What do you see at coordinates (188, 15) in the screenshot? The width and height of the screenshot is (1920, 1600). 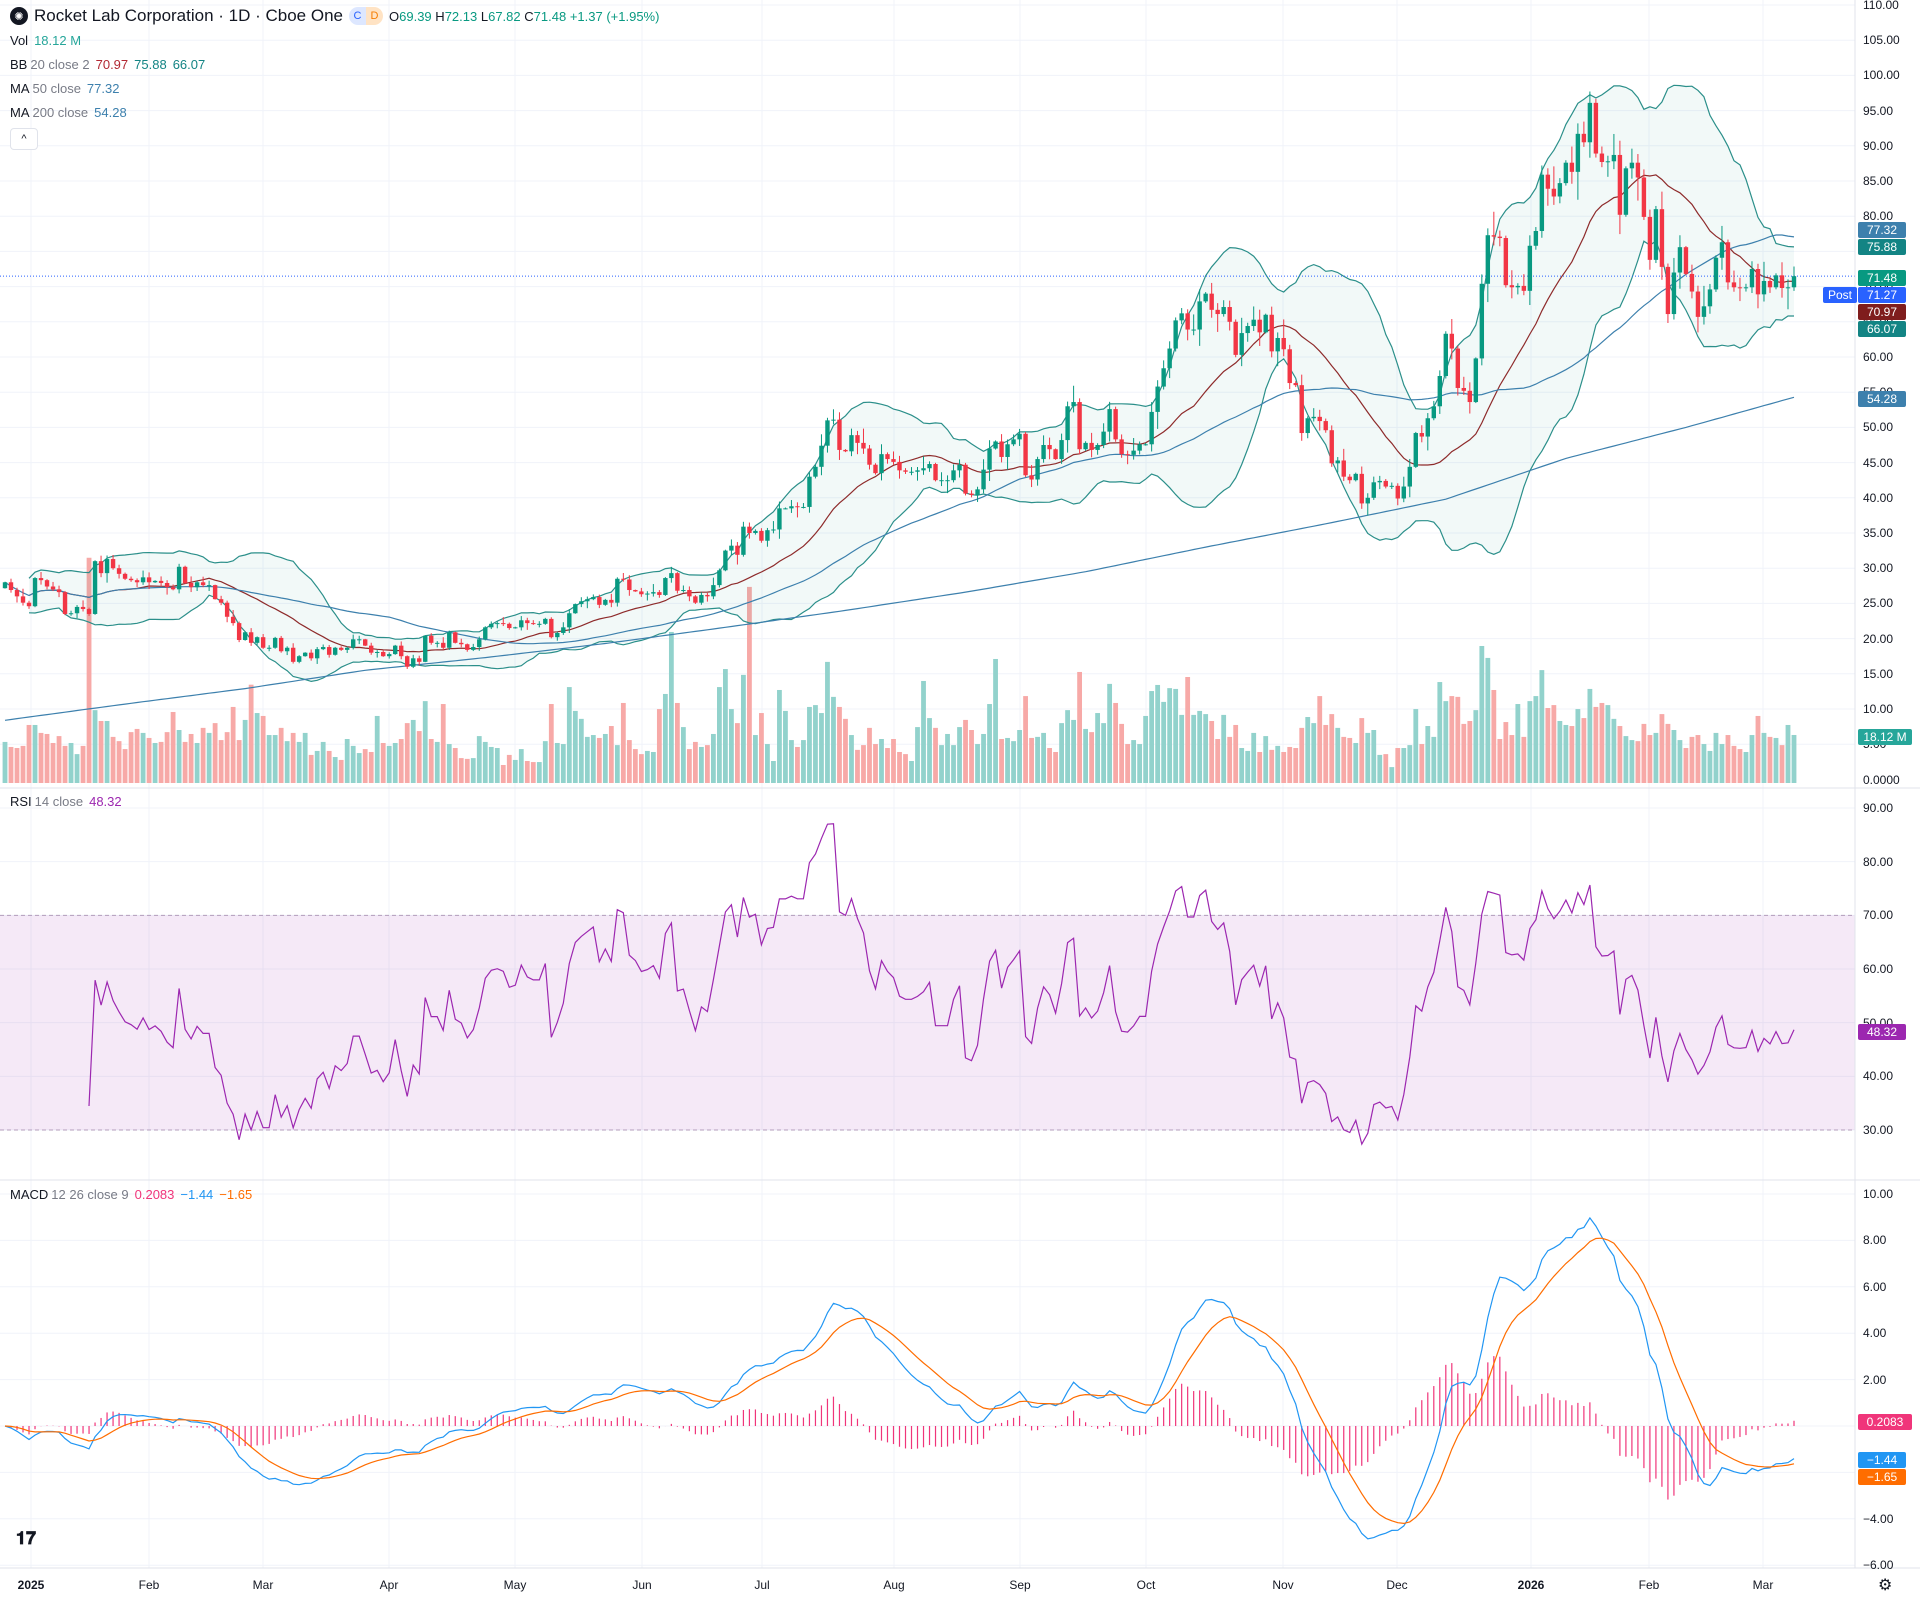 I see `symbol-title: Rocket Lab Corporation · 1D · Cboe One` at bounding box center [188, 15].